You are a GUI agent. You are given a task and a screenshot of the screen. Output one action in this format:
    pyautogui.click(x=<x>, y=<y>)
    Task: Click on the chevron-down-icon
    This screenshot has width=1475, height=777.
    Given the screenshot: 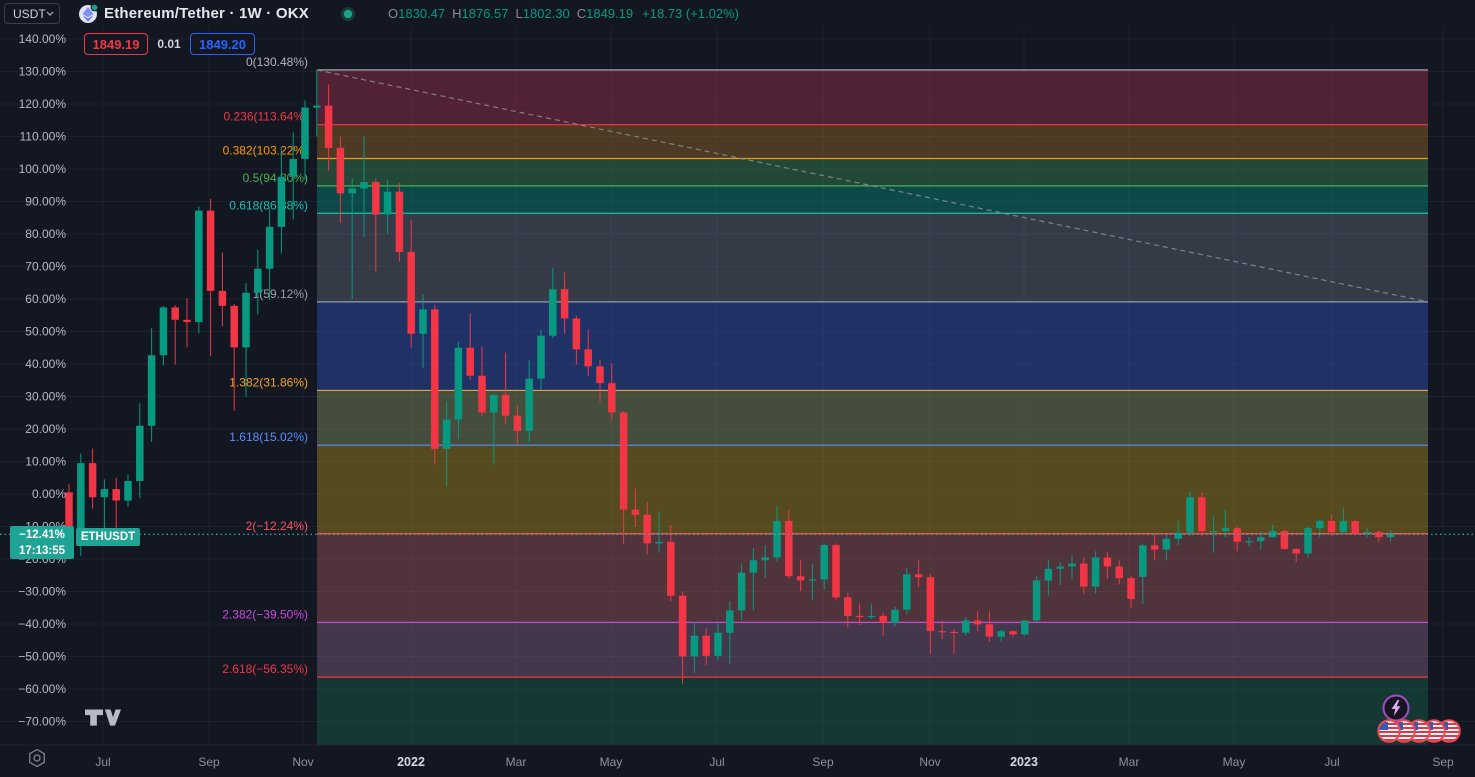 What is the action you would take?
    pyautogui.click(x=50, y=13)
    